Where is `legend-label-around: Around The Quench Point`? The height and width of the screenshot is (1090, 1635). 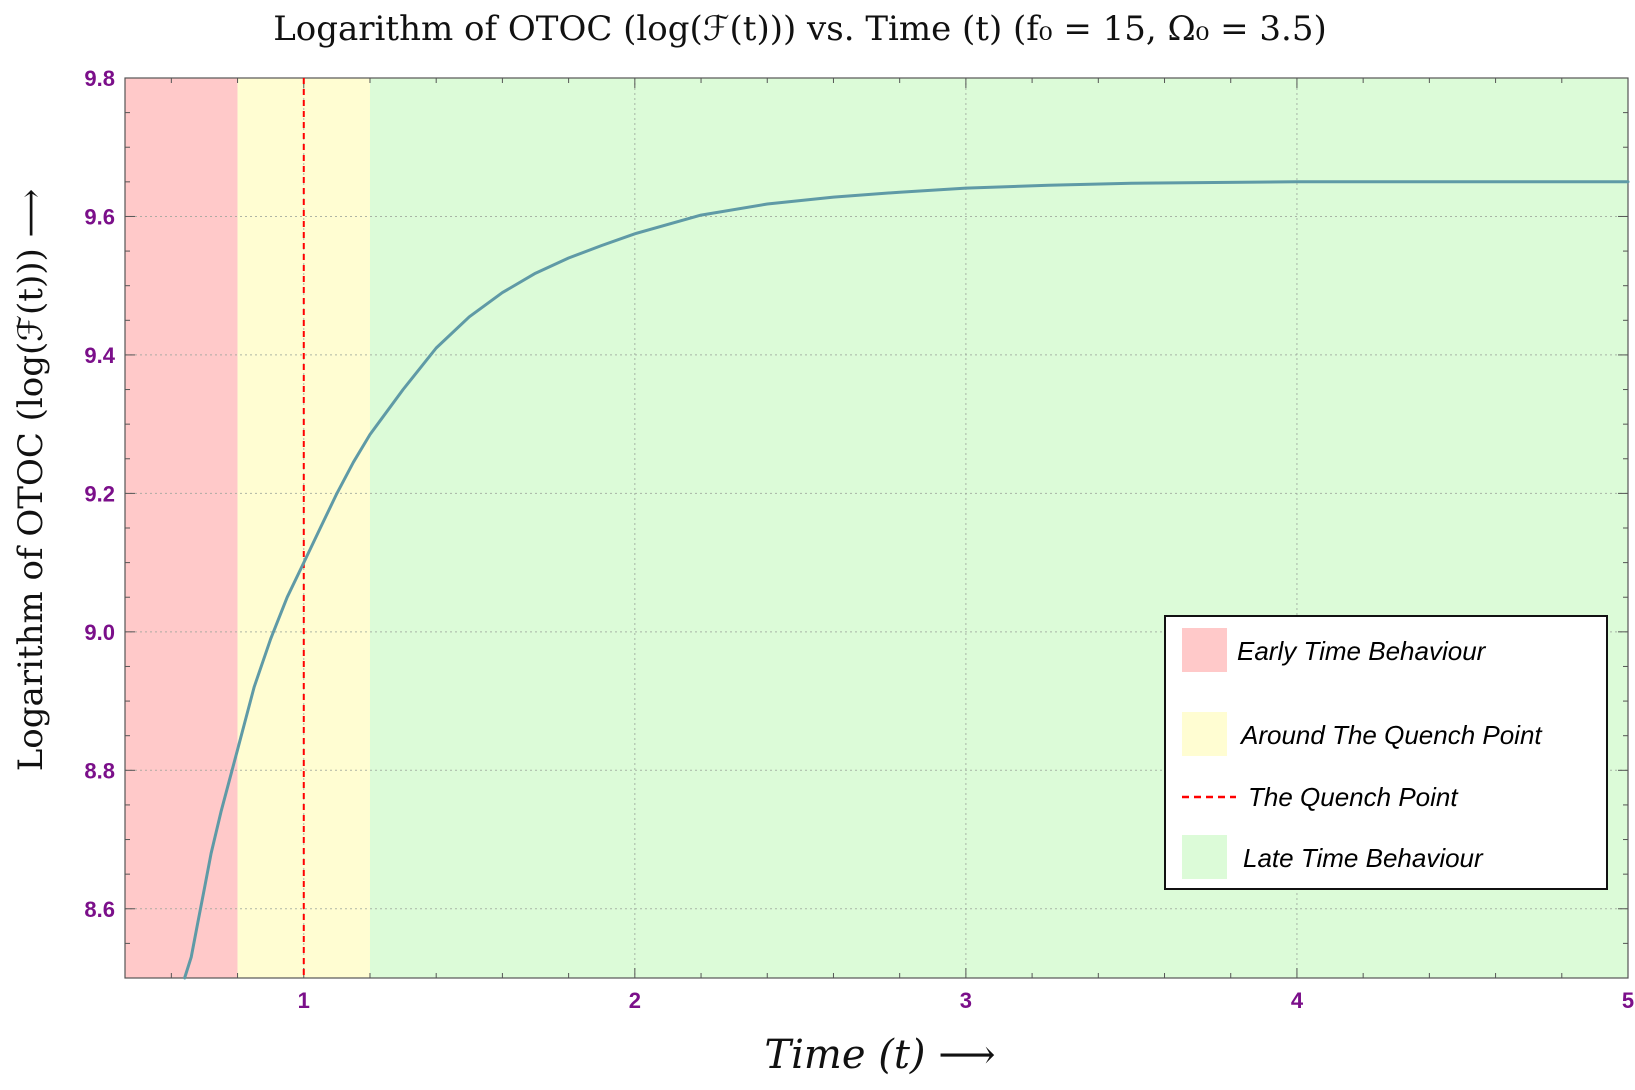
legend-label-around: Around The Quench Point is located at coordinates (1391, 735).